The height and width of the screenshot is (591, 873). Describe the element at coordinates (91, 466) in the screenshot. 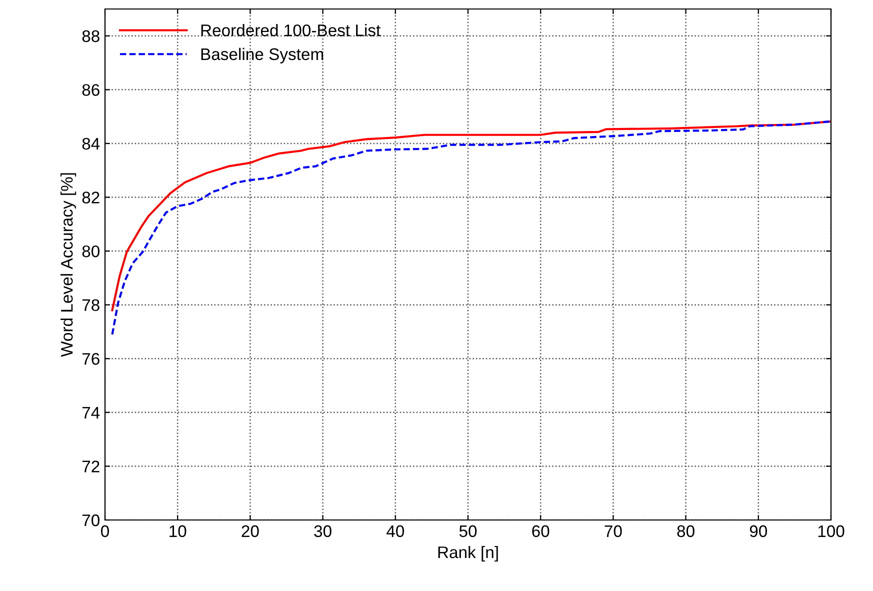

I see `y-tick-label: 72` at that location.